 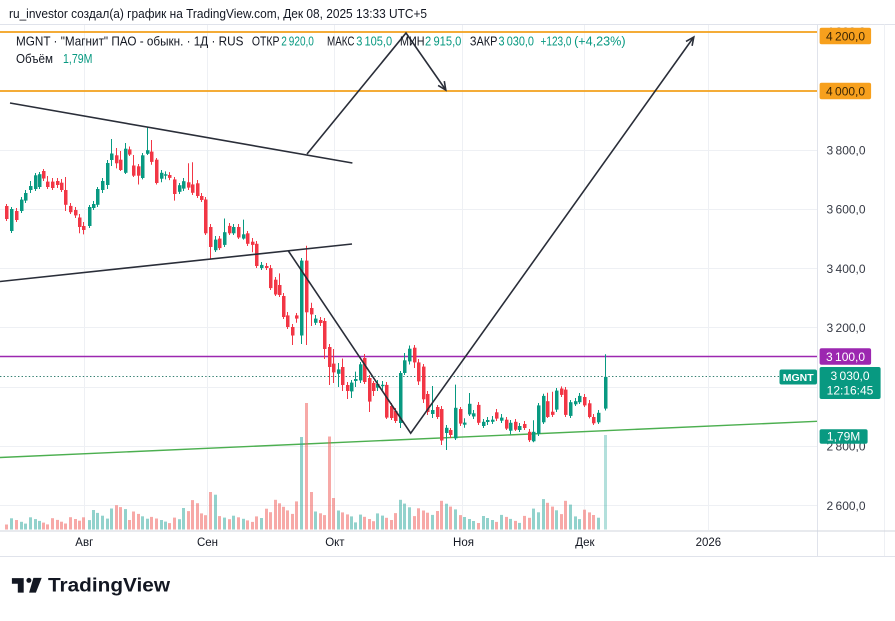 I want to click on svg-text: (+4,23%), so click(x=600, y=42).